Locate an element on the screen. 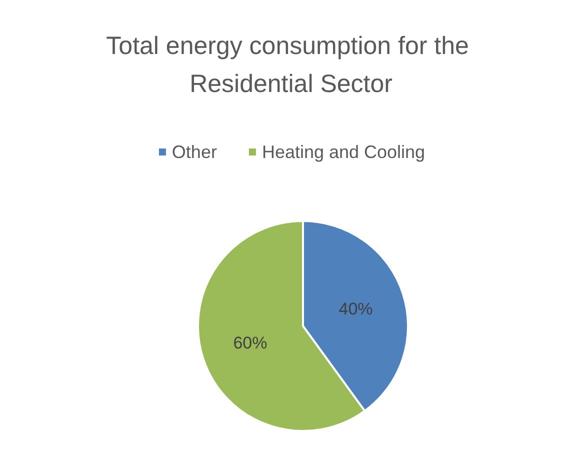 This screenshot has height=472, width=582. chart-title: Total energy consumption for the Residential Sector is located at coordinates (291, 65).